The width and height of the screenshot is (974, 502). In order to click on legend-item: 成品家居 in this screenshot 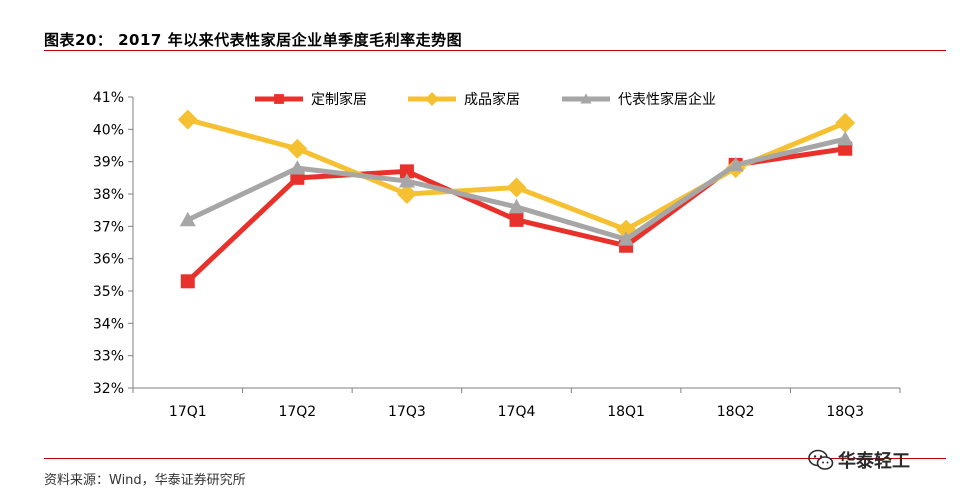, I will do `click(464, 99)`.